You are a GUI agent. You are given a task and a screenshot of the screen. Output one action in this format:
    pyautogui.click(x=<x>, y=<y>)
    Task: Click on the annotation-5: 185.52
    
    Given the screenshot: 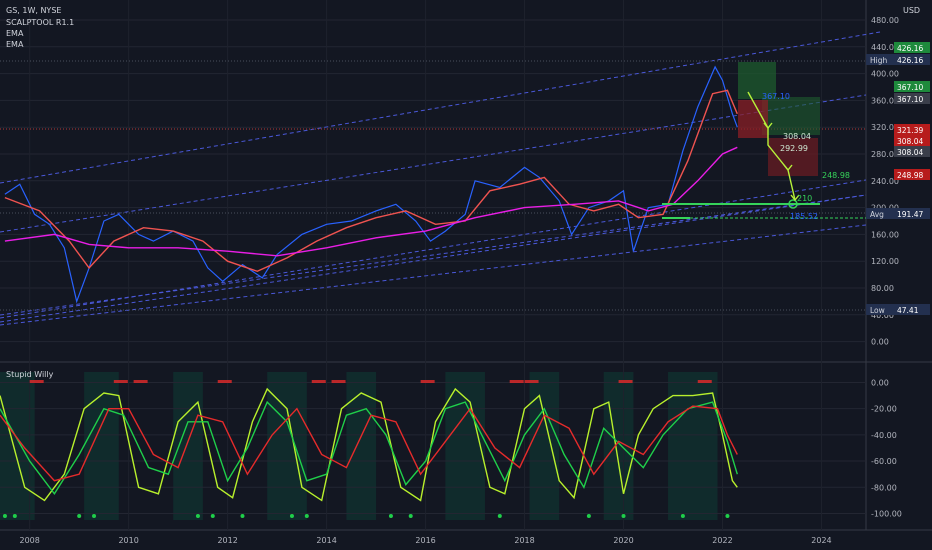 What is the action you would take?
    pyautogui.click(x=804, y=216)
    